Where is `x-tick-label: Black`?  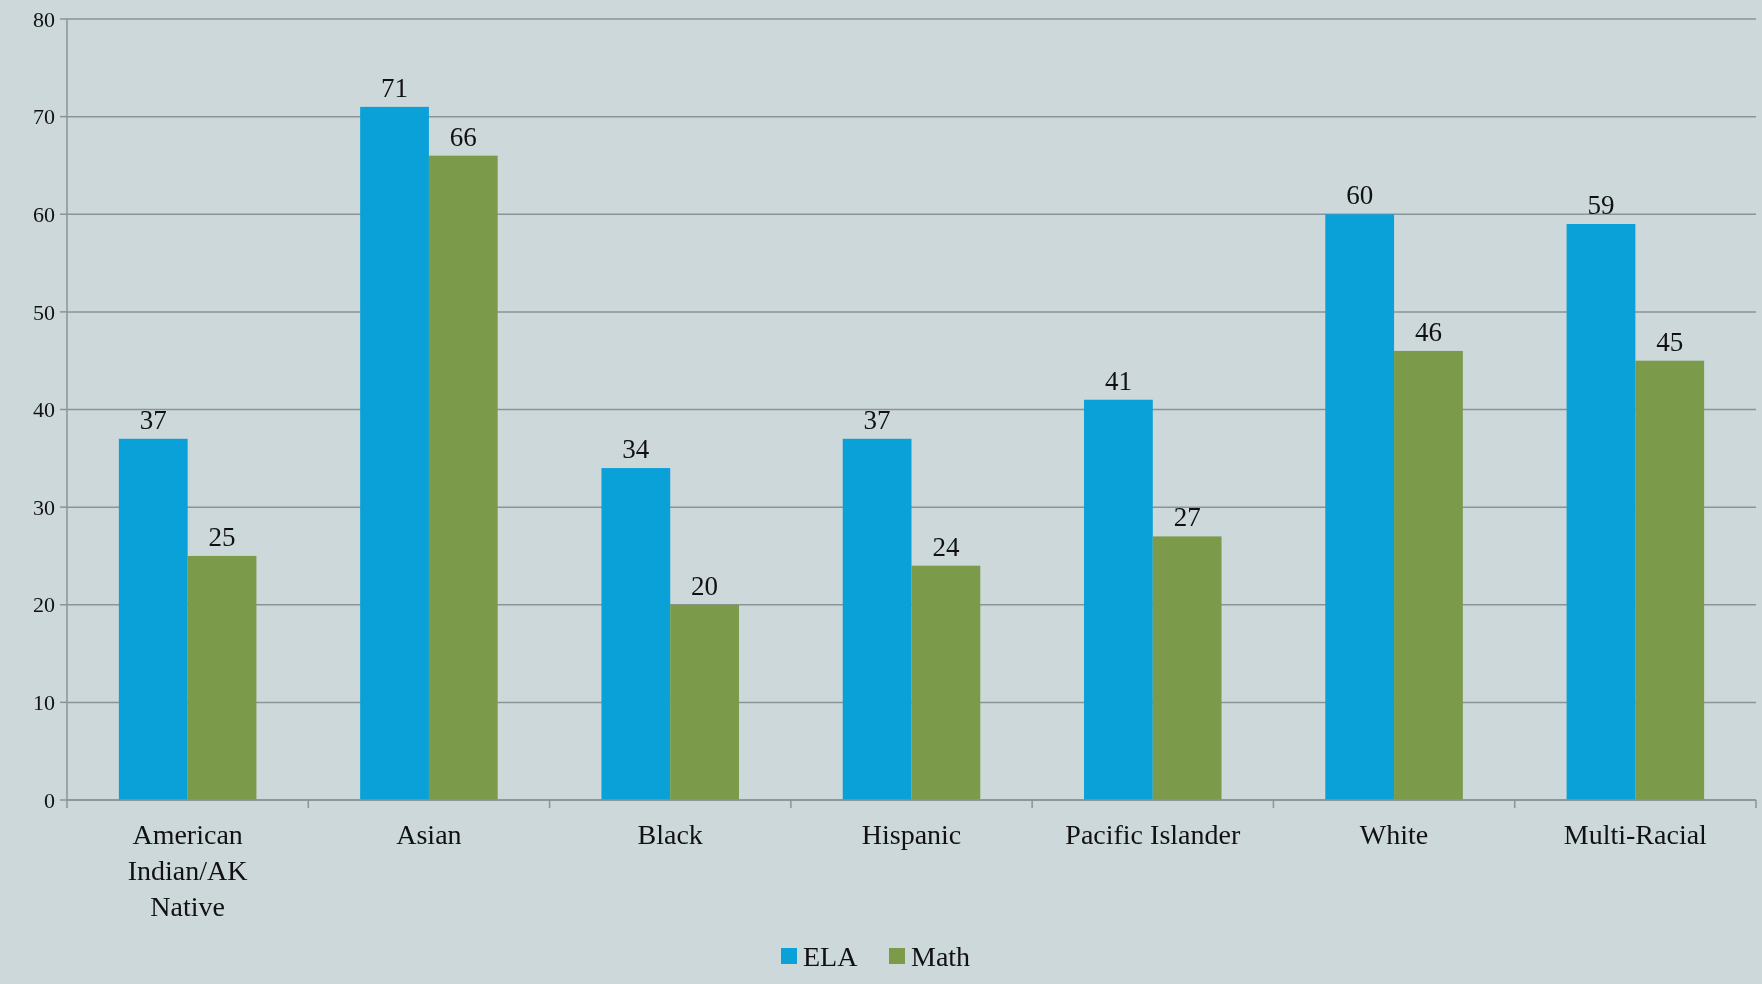
x-tick-label: Black is located at coordinates (670, 834).